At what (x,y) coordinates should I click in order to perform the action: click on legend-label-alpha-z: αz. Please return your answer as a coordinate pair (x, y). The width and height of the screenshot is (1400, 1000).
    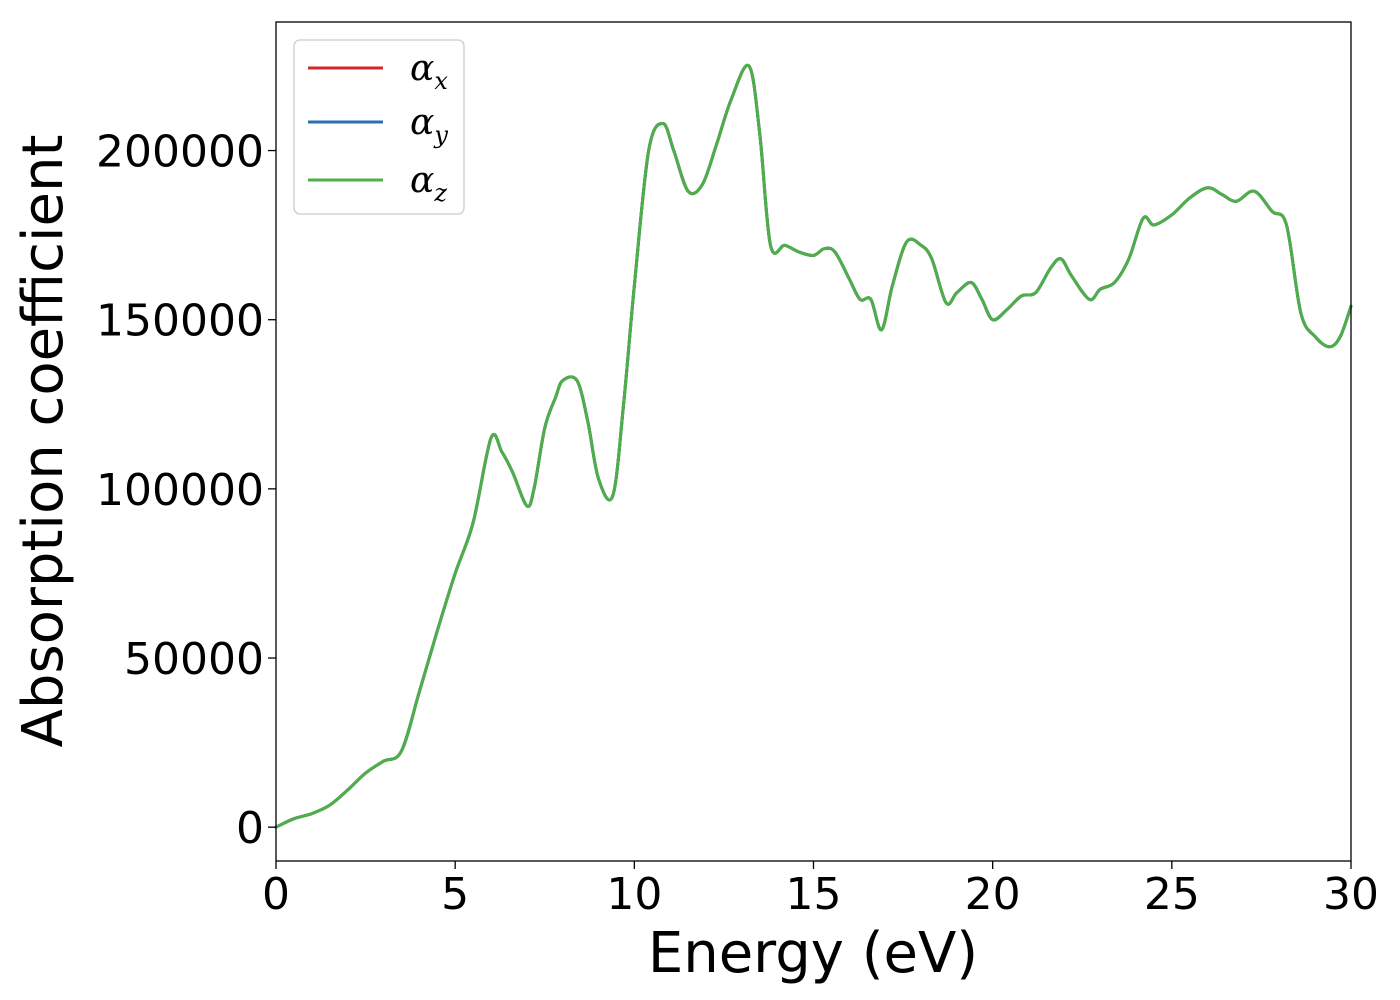
    Looking at the image, I should click on (428, 183).